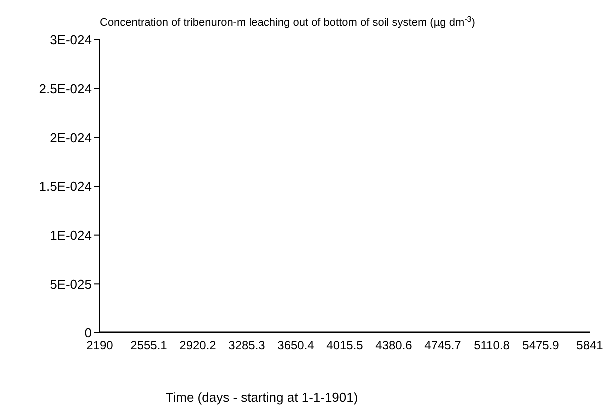  Describe the element at coordinates (65, 186) in the screenshot. I see `y-tick-label: 1.5E-024` at that location.